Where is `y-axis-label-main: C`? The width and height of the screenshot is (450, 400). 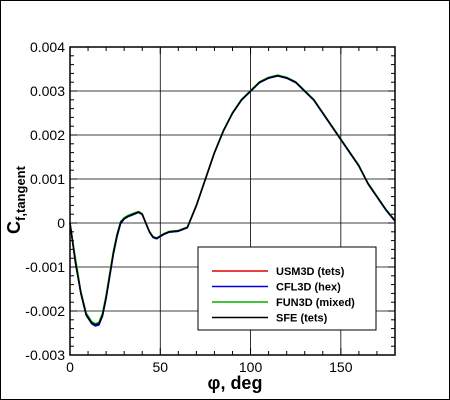
y-axis-label-main: C is located at coordinates (14, 227).